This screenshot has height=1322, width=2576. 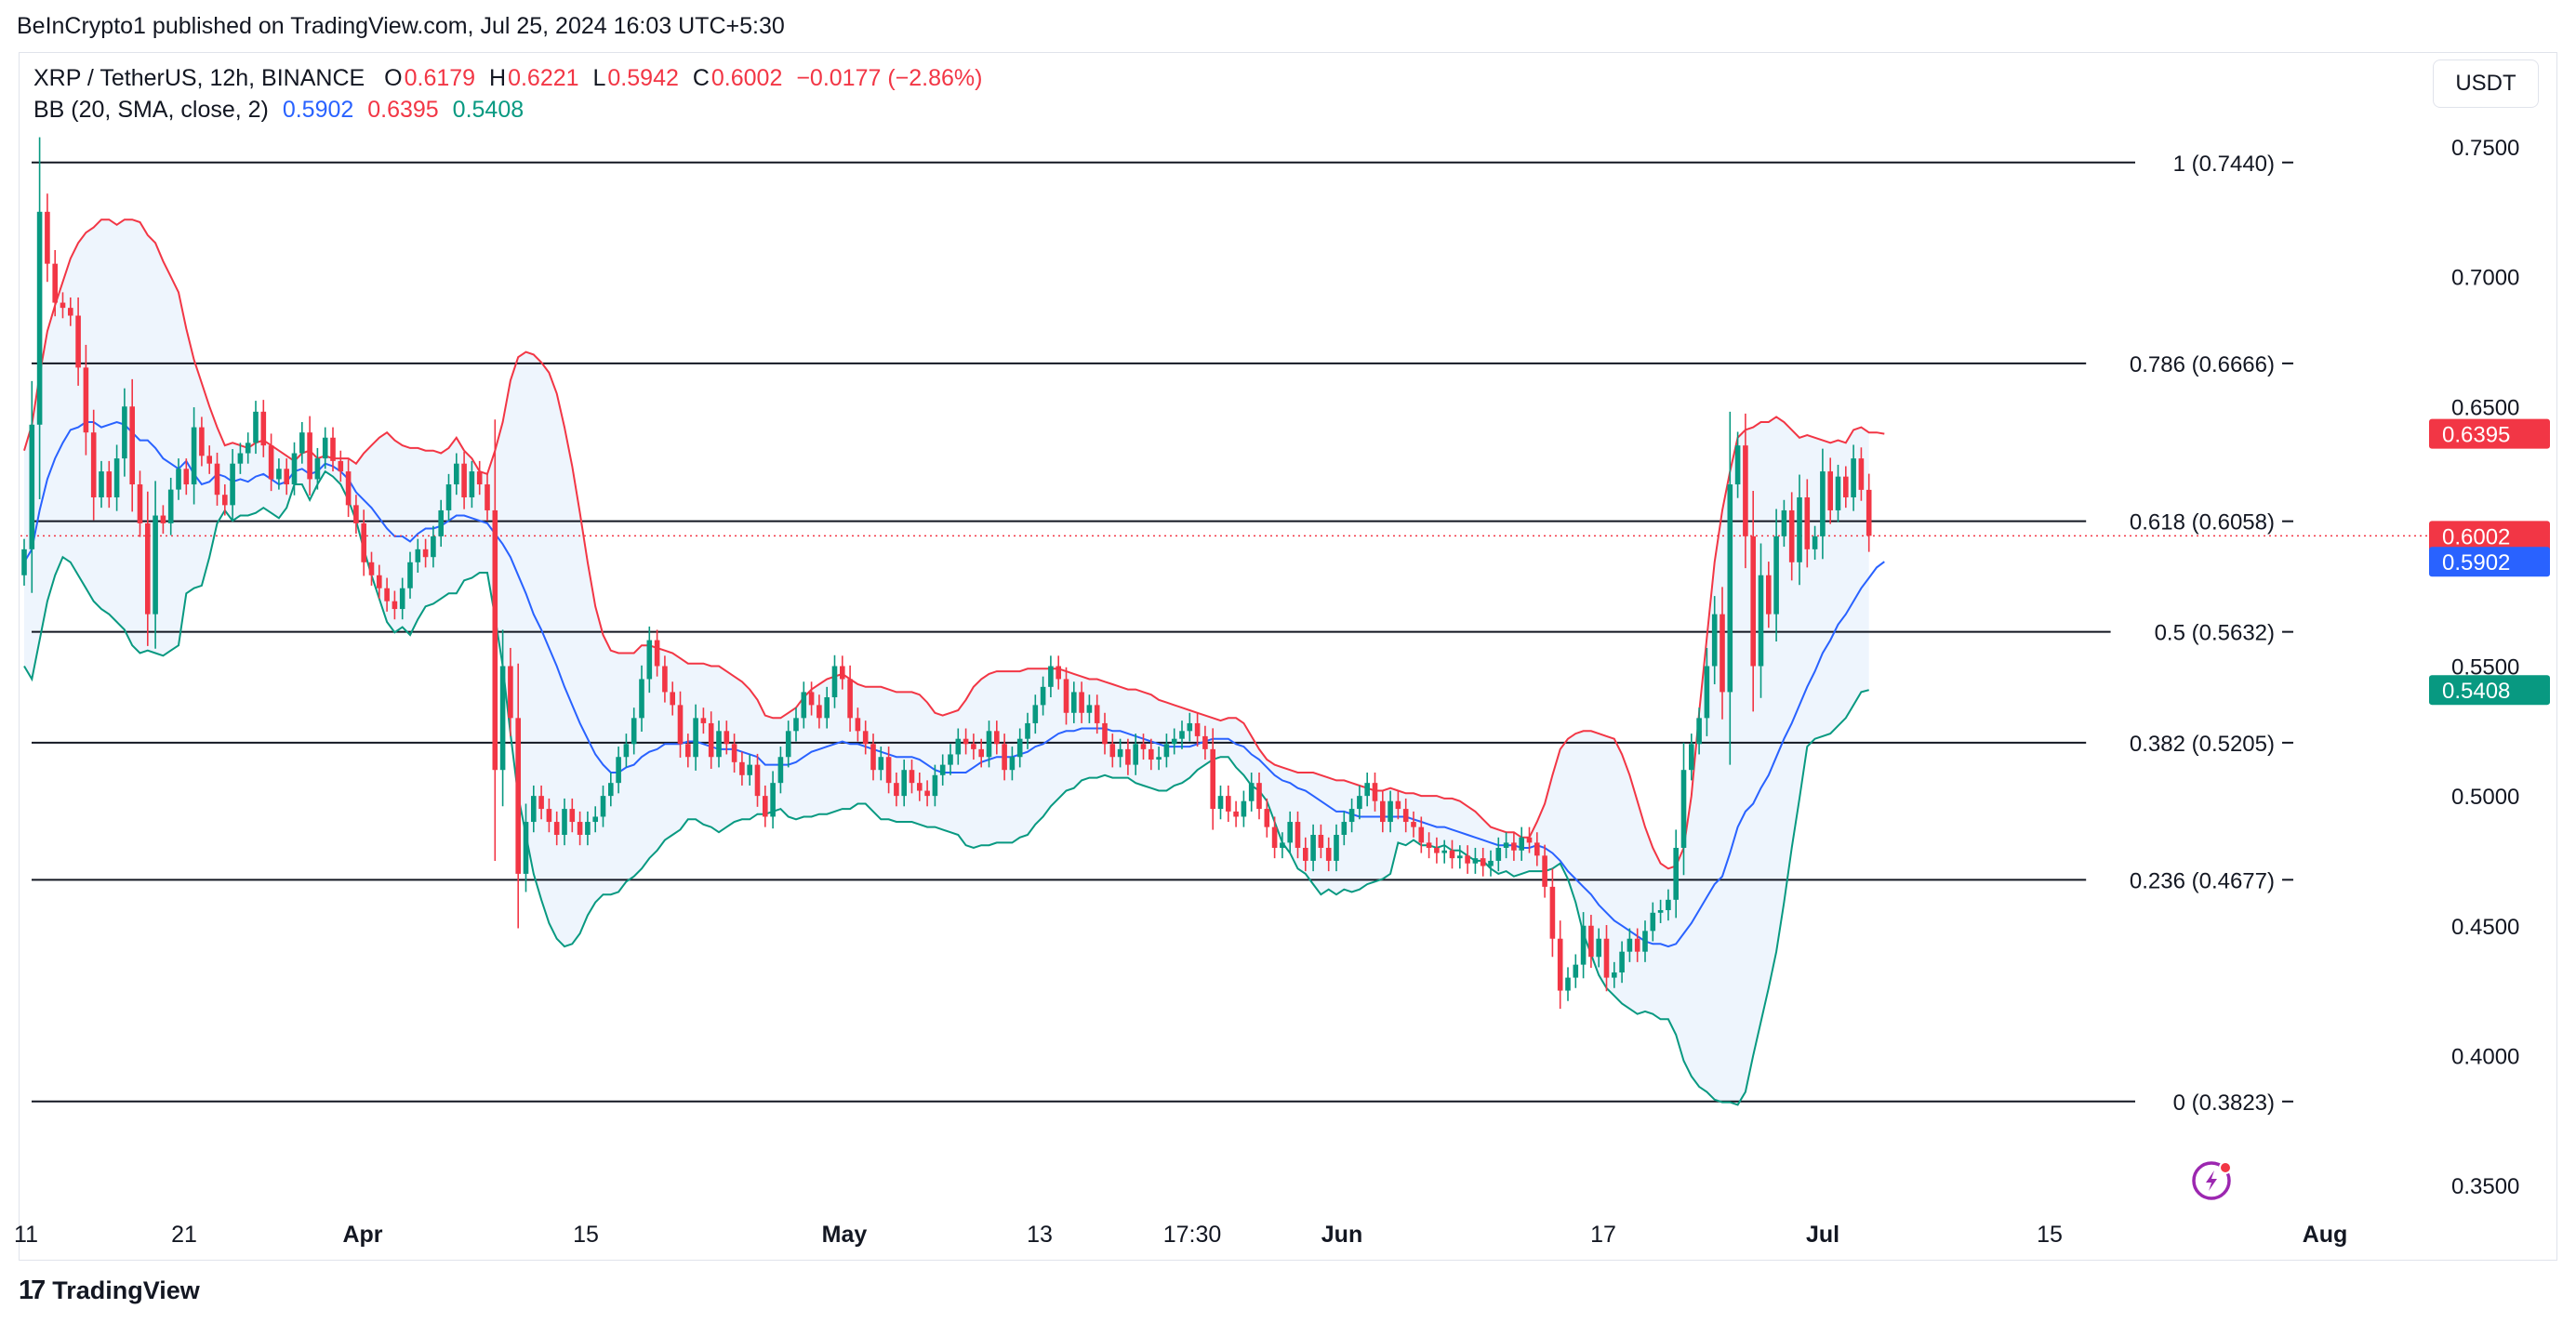 I want to click on snapshot-bolt-icon, so click(x=2212, y=1181).